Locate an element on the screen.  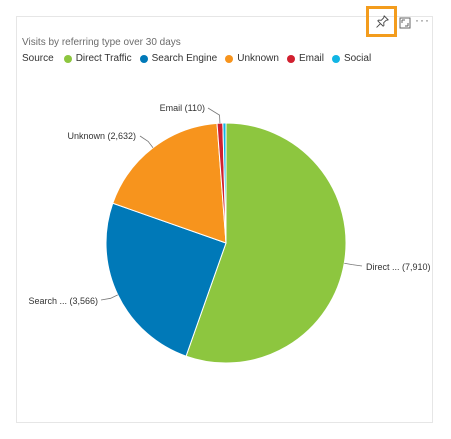
data-label: Unknown (2,632) is located at coordinates (101, 136).